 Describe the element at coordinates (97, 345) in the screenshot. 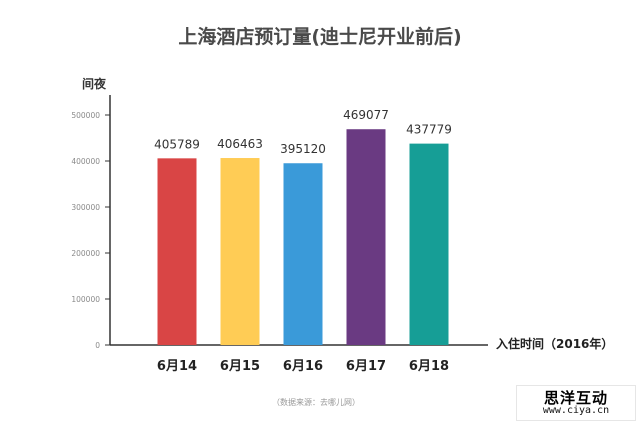

I see `y-tick-label: 0` at that location.